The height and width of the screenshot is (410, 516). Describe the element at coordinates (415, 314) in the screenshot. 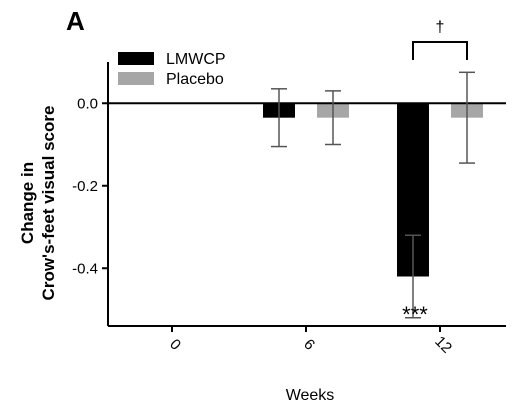

I see `significance-stars: ***` at that location.